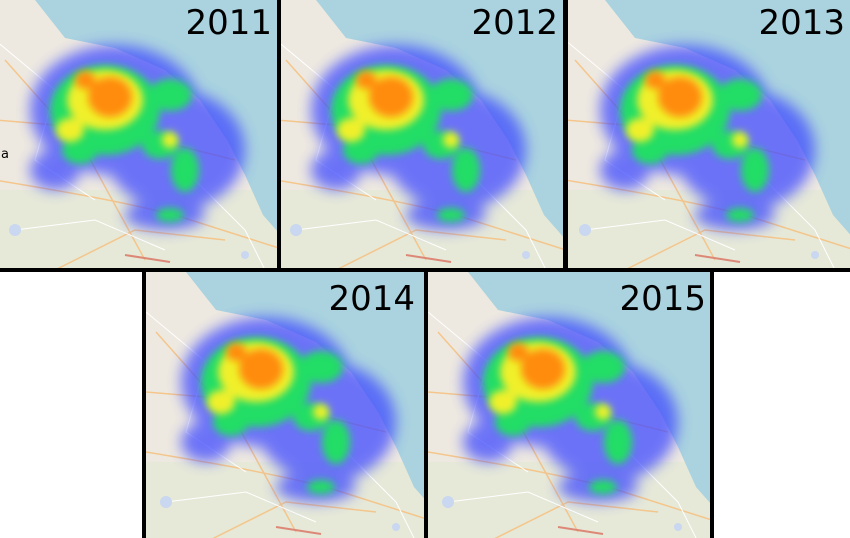 The image size is (850, 538). I want to click on year-label: 2014, so click(371, 299).